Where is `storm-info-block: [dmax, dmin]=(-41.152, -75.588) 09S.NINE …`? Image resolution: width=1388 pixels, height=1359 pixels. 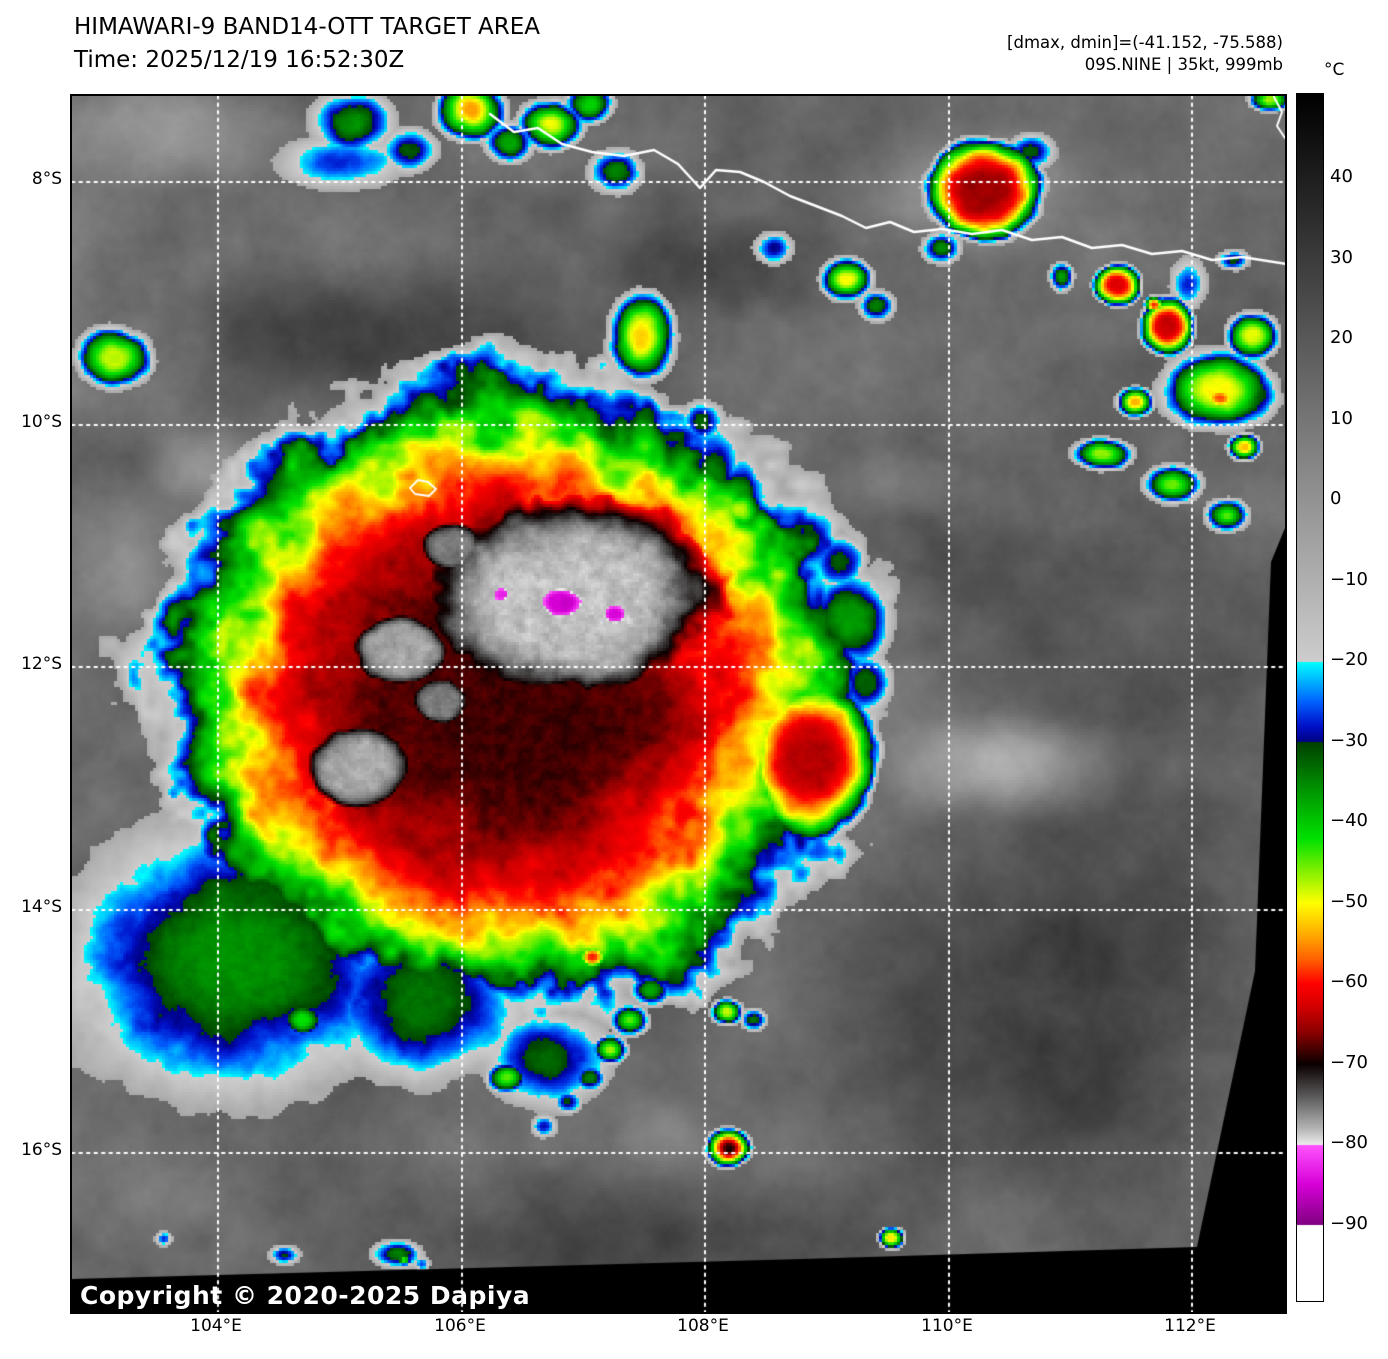 storm-info-block: [dmax, dmin]=(-41.152, -75.588) 09S.NINE … is located at coordinates (1145, 54).